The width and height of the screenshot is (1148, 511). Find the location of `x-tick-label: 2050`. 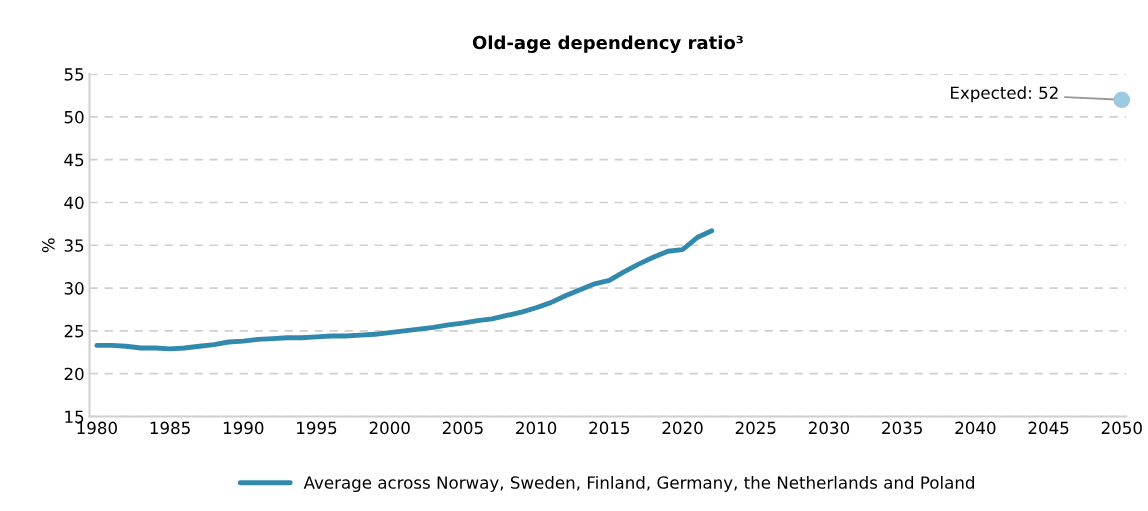

x-tick-label: 2050 is located at coordinates (1121, 428).